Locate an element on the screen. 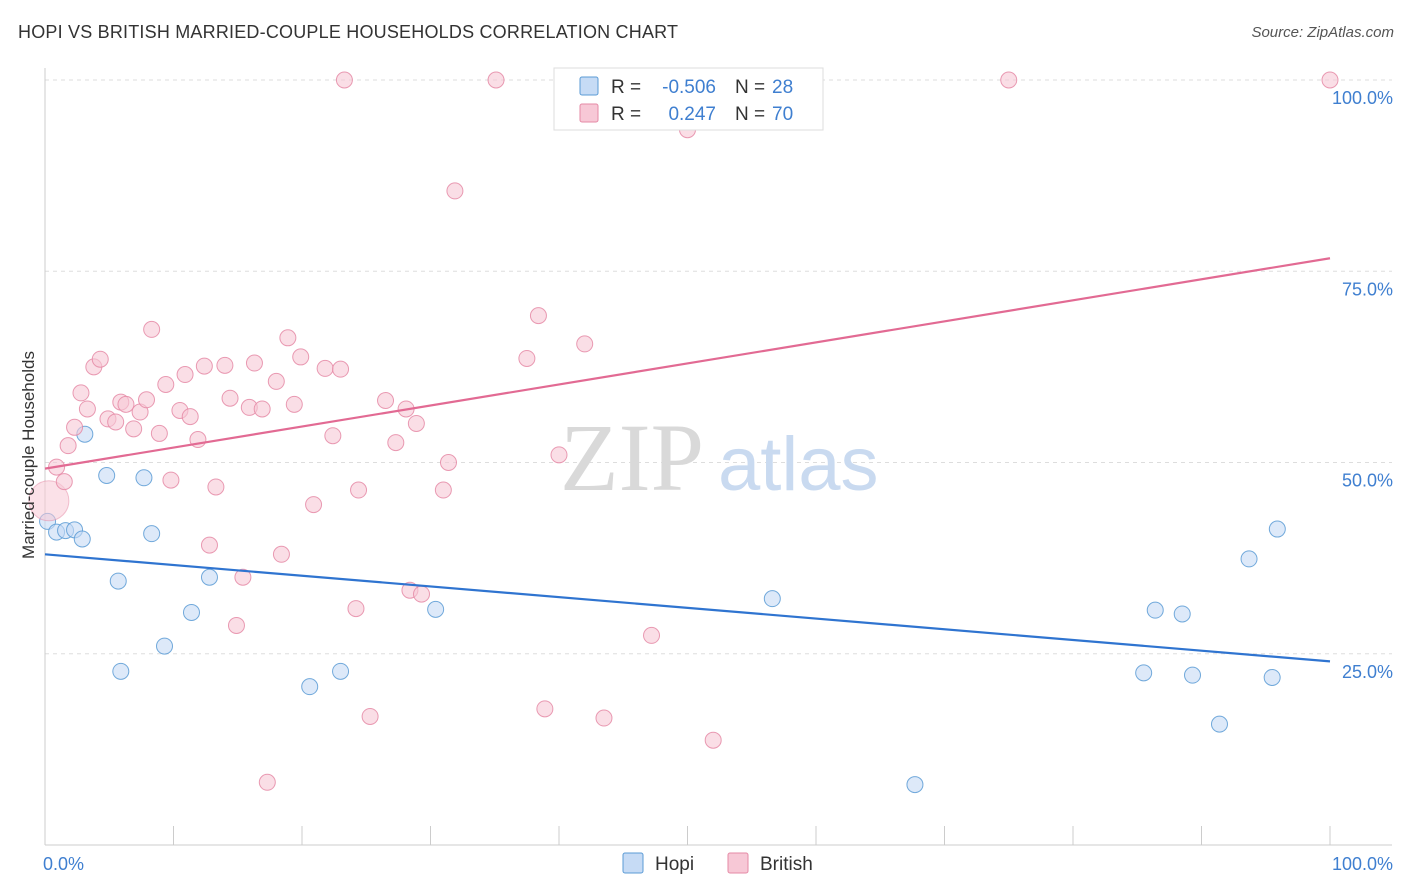 This screenshot has width=1406, height=892. series-legend: Hopi British is located at coordinates (717, 863).